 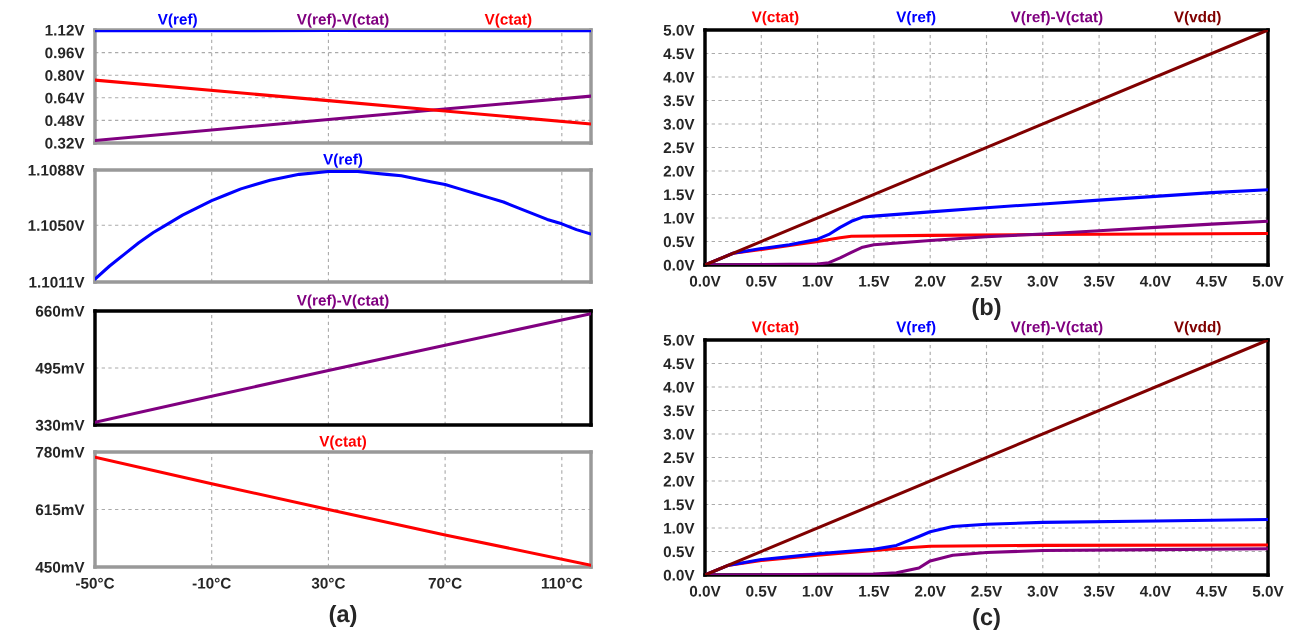 What do you see at coordinates (60, 567) in the screenshot?
I see `y-tick-label: 450mV` at bounding box center [60, 567].